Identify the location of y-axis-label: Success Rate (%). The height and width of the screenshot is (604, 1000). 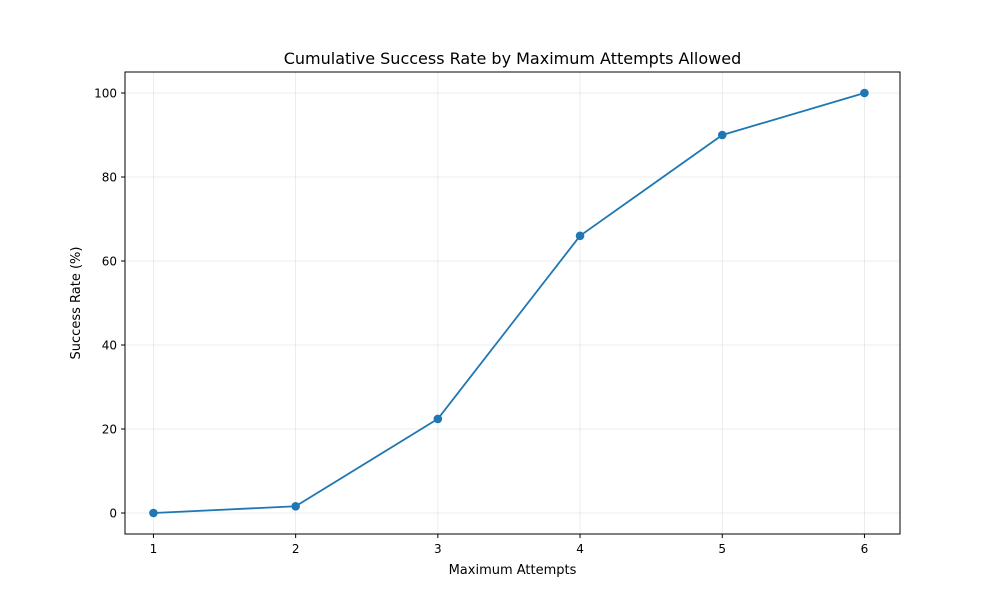
(76, 303).